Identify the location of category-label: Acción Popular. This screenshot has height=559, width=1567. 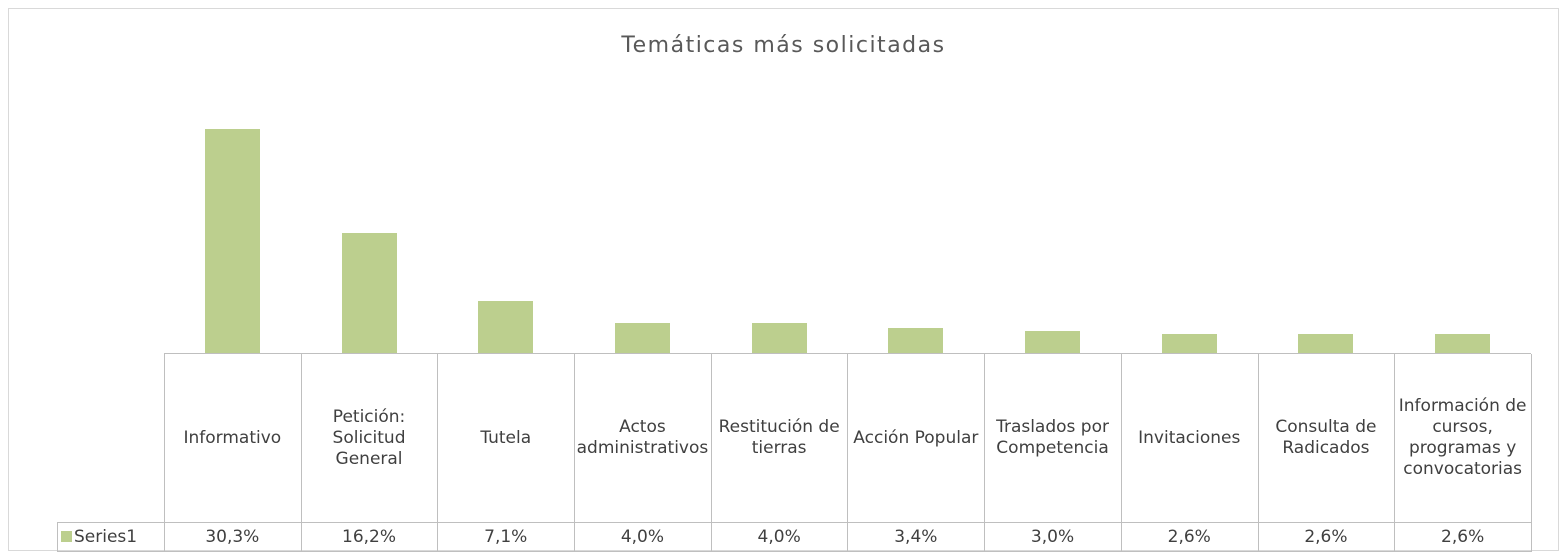
(917, 438).